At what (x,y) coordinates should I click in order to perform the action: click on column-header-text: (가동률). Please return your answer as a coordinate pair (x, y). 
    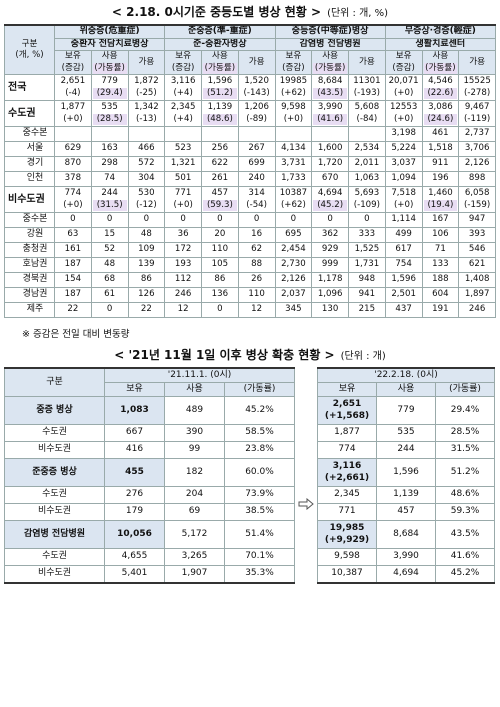
    Looking at the image, I should click on (440, 68).